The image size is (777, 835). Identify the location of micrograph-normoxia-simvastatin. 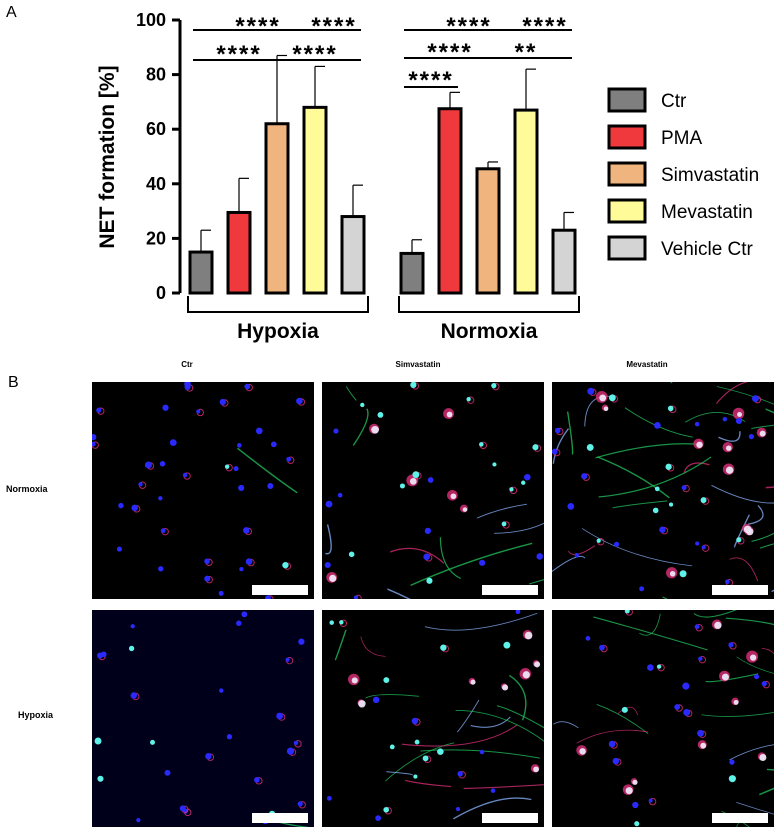
(433, 490).